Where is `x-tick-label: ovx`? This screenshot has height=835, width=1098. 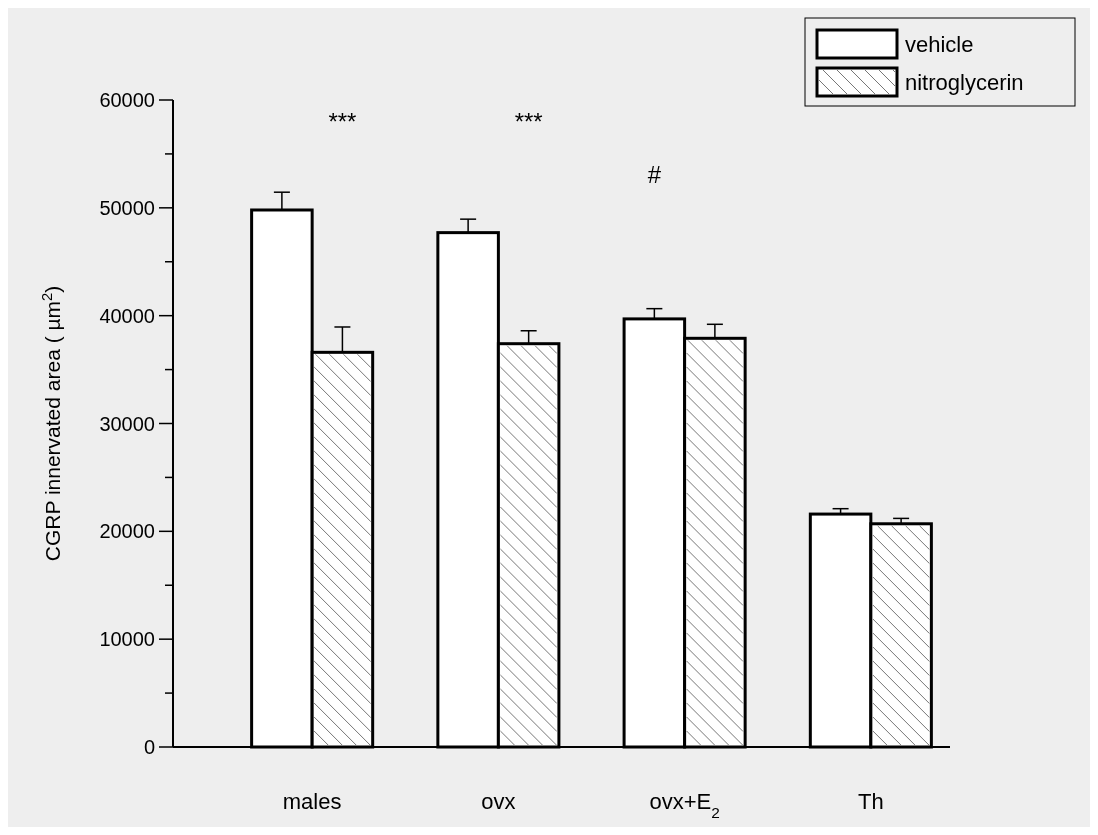 x-tick-label: ovx is located at coordinates (498, 801).